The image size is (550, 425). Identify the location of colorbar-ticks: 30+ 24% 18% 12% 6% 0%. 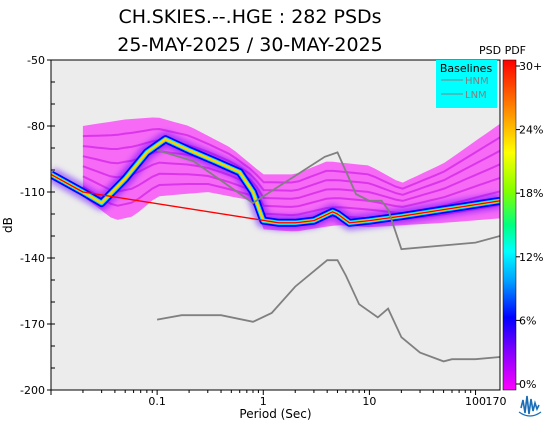
(529, 225).